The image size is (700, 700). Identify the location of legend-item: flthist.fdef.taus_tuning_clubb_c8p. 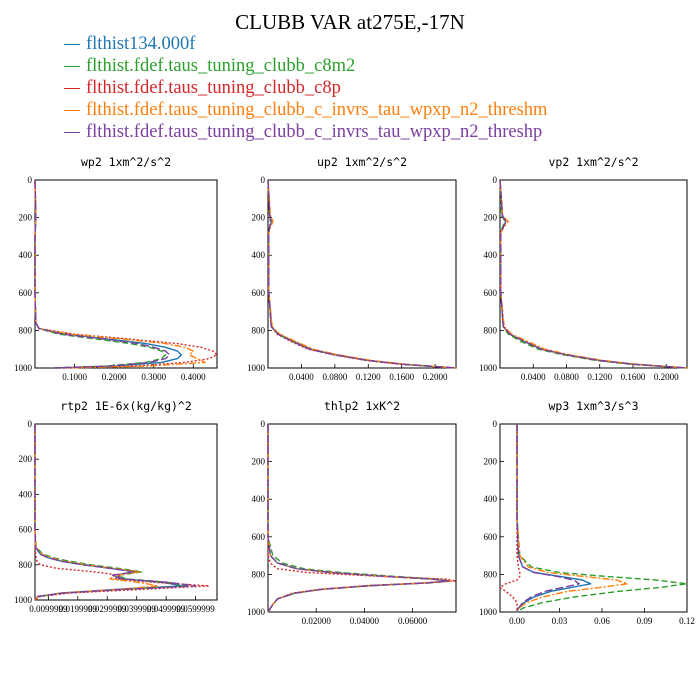
(305, 88).